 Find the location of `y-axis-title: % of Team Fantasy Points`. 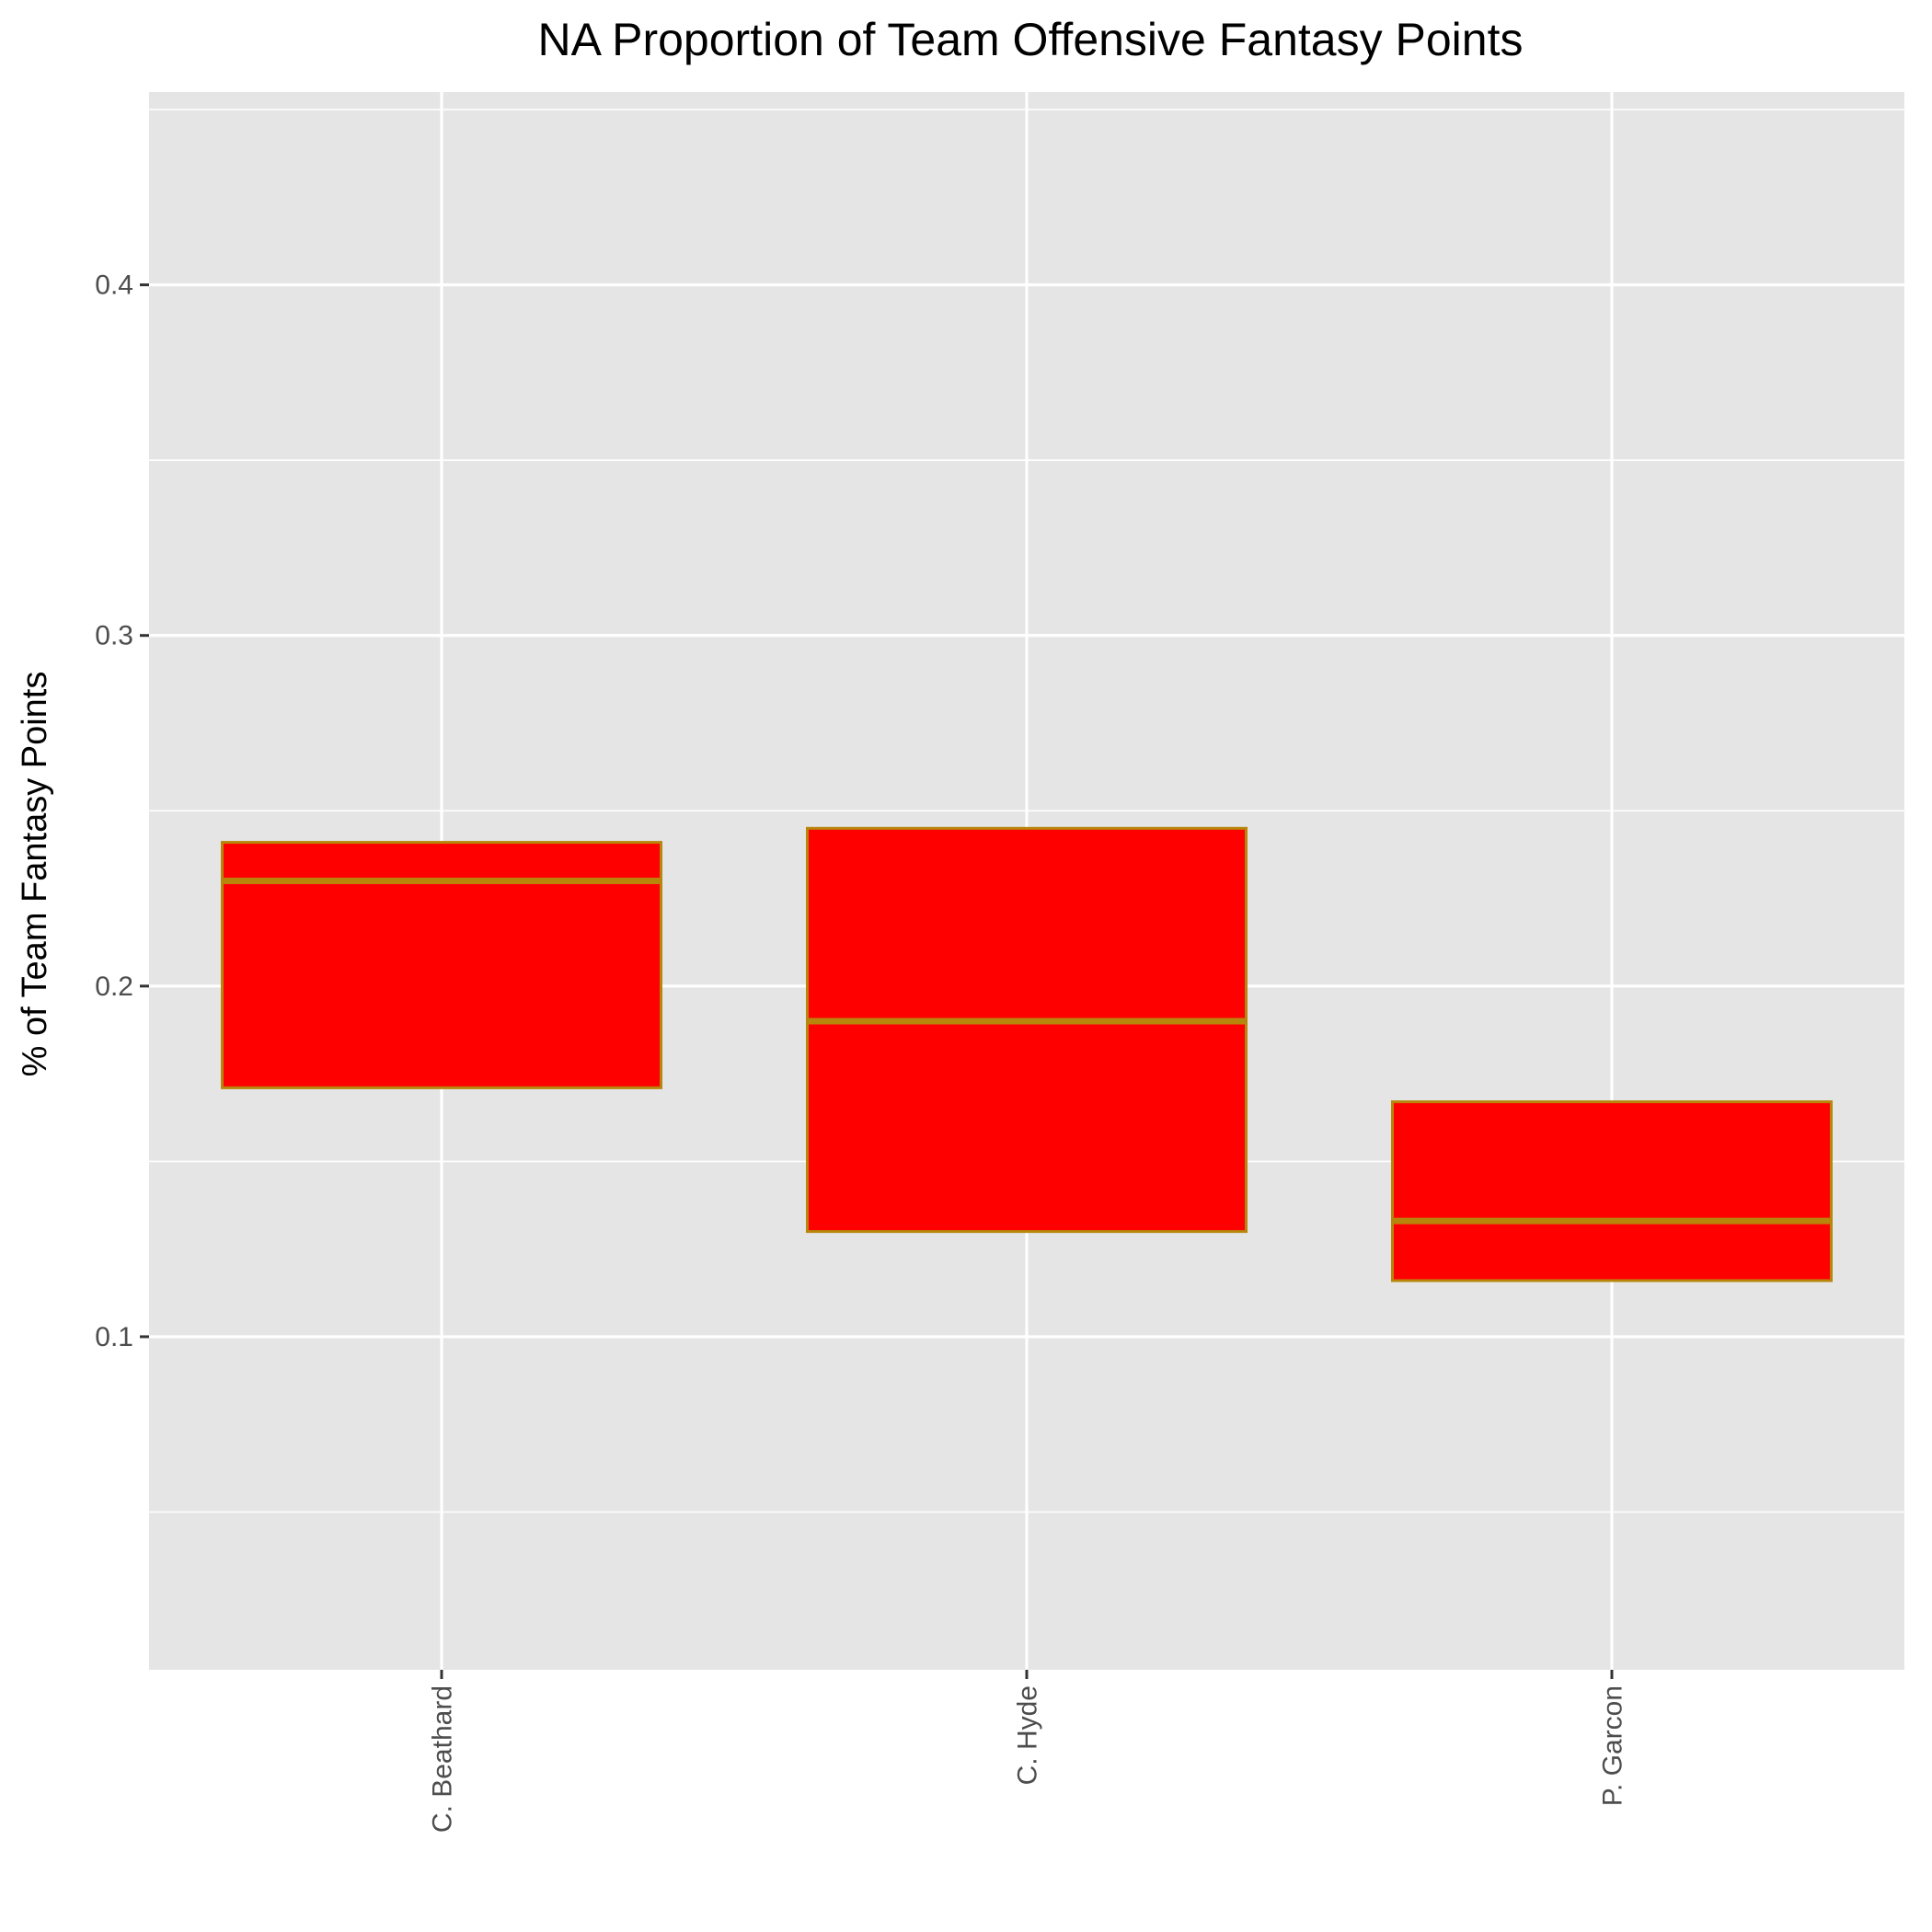

y-axis-title: % of Team Fantasy Points is located at coordinates (35, 874).